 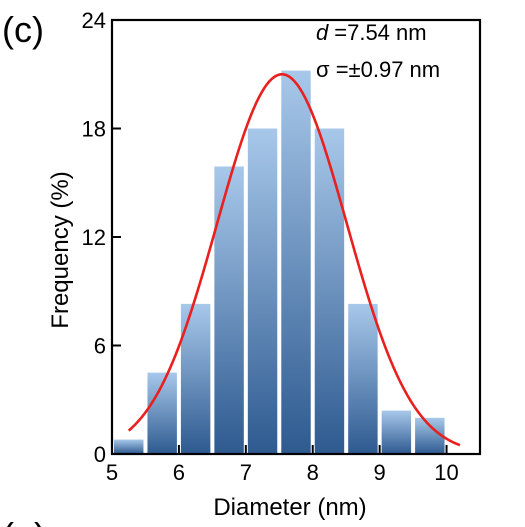 What do you see at coordinates (378, 69) in the screenshot?
I see `std-dev-label: σ =±0.97 nm` at bounding box center [378, 69].